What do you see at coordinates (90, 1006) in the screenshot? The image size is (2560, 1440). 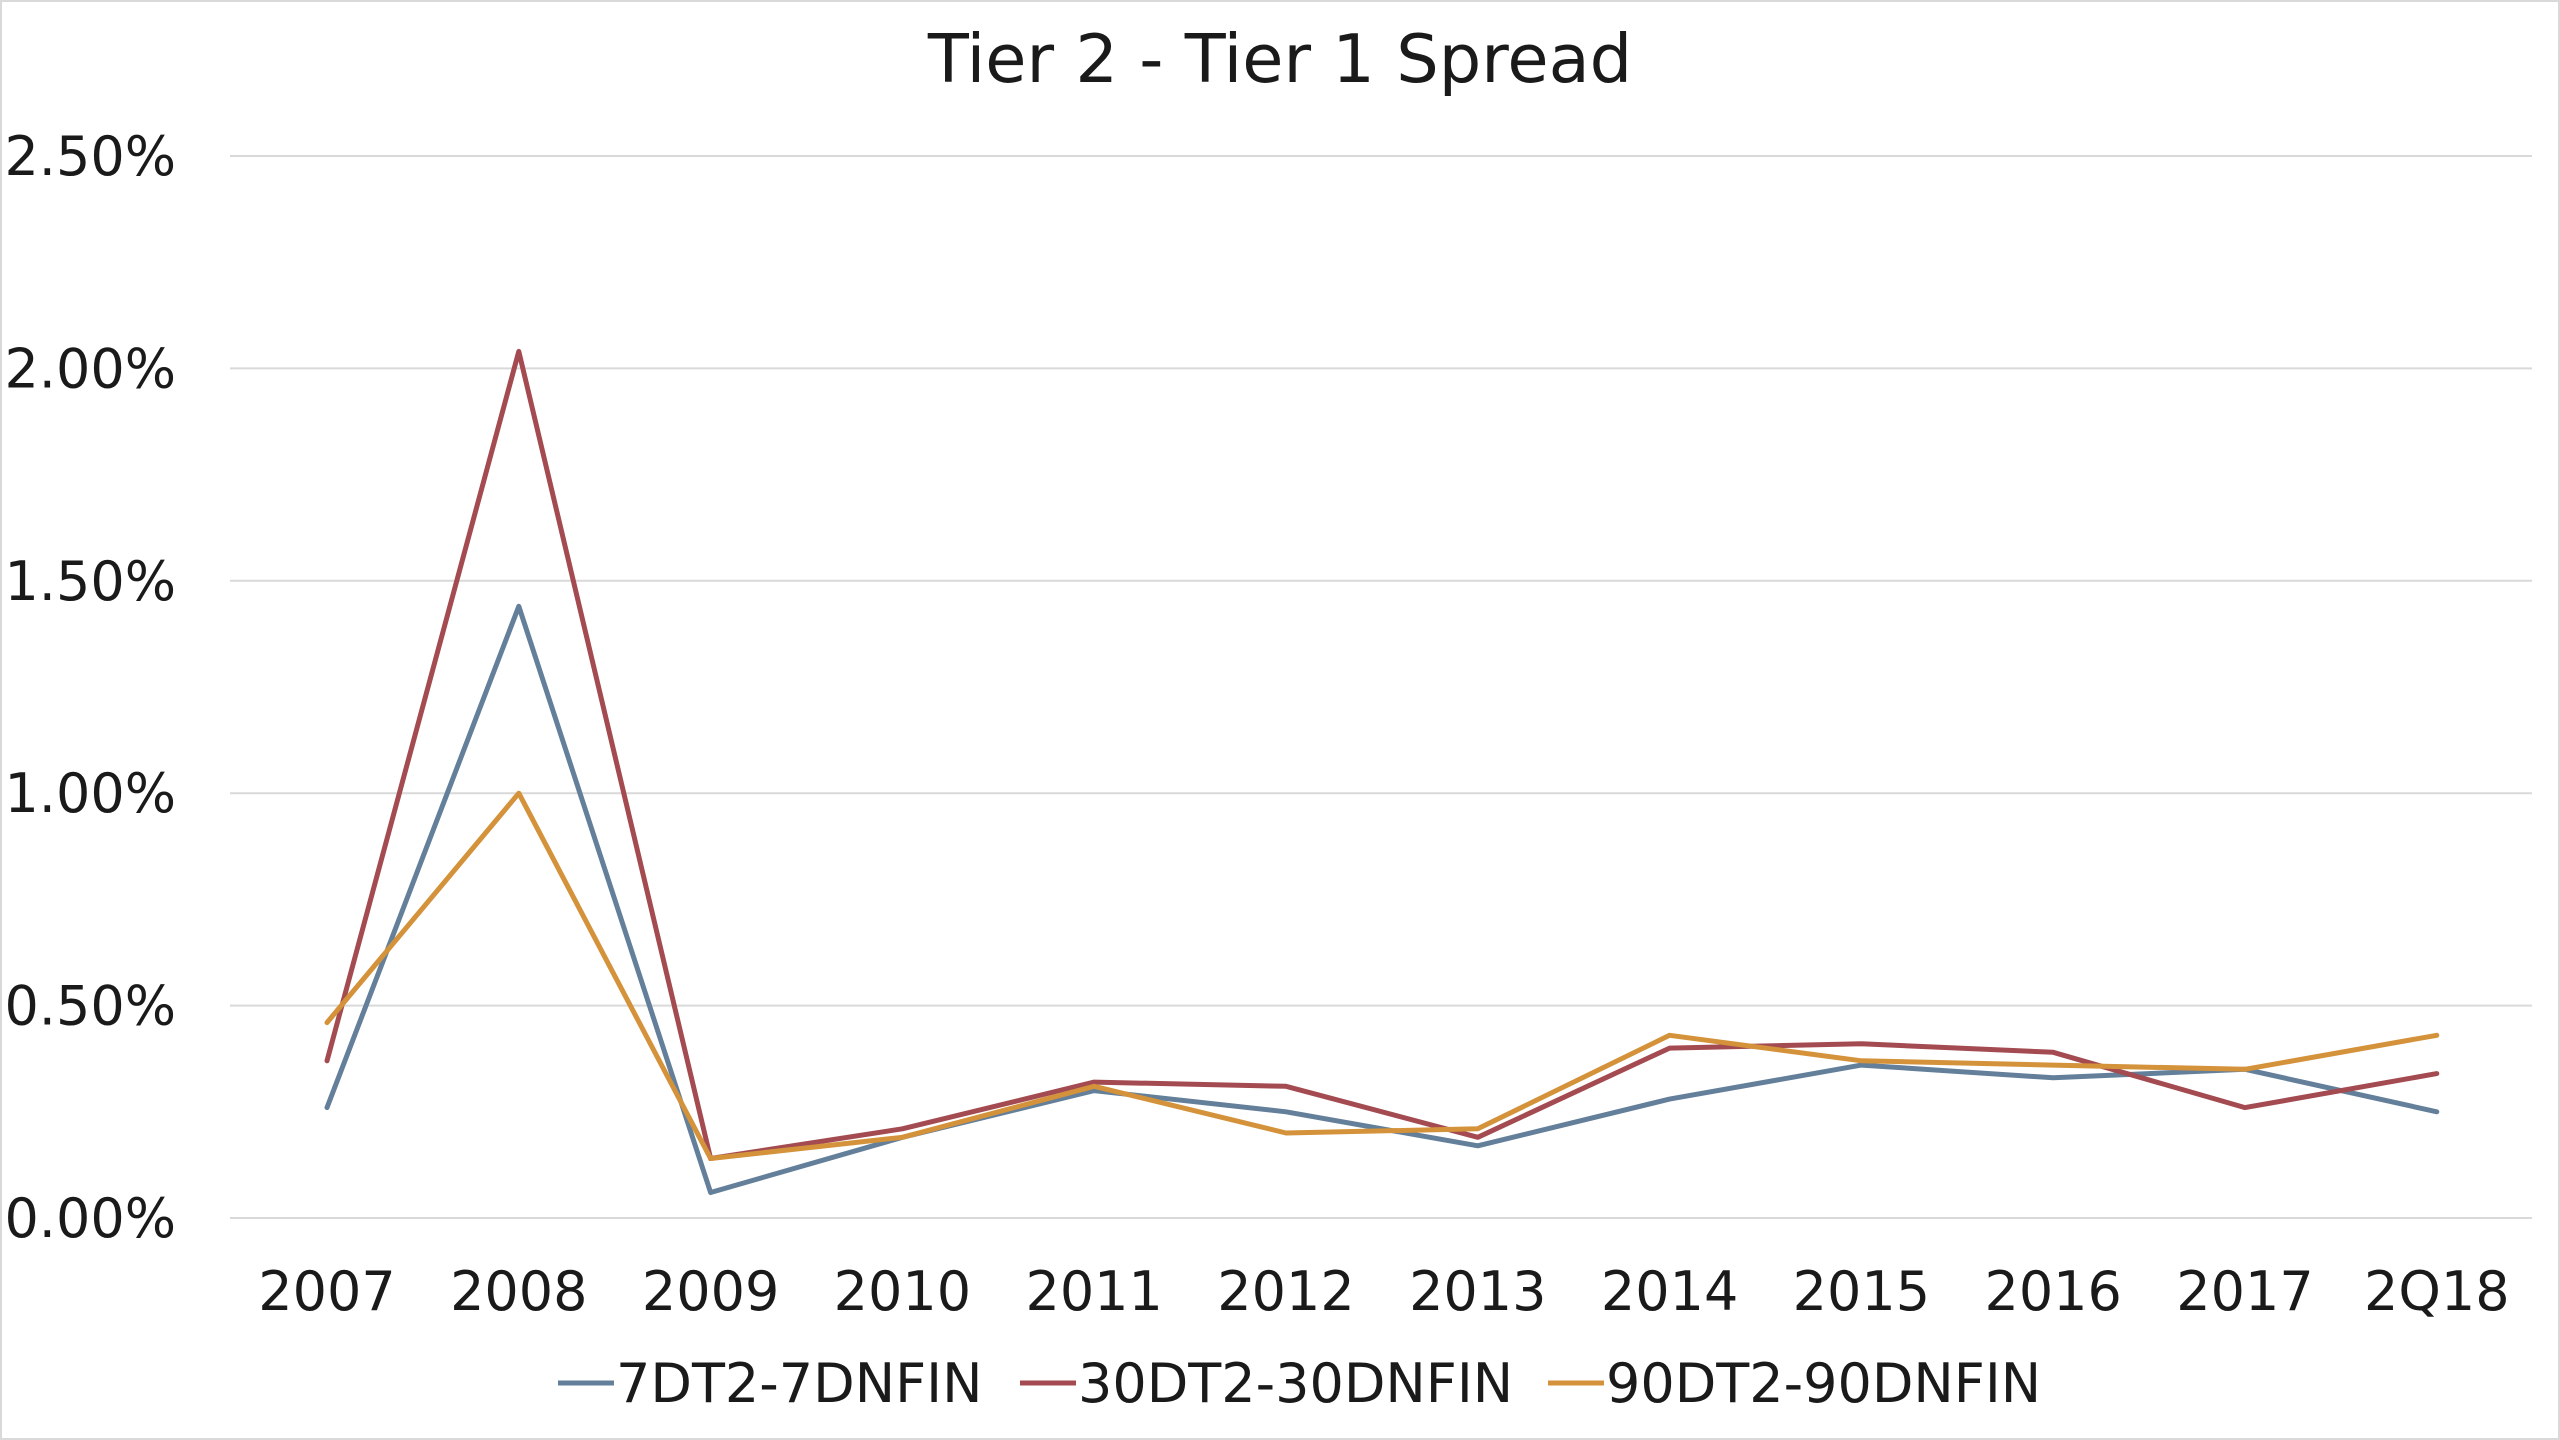 I see `y-tick-label: 0.50%` at bounding box center [90, 1006].